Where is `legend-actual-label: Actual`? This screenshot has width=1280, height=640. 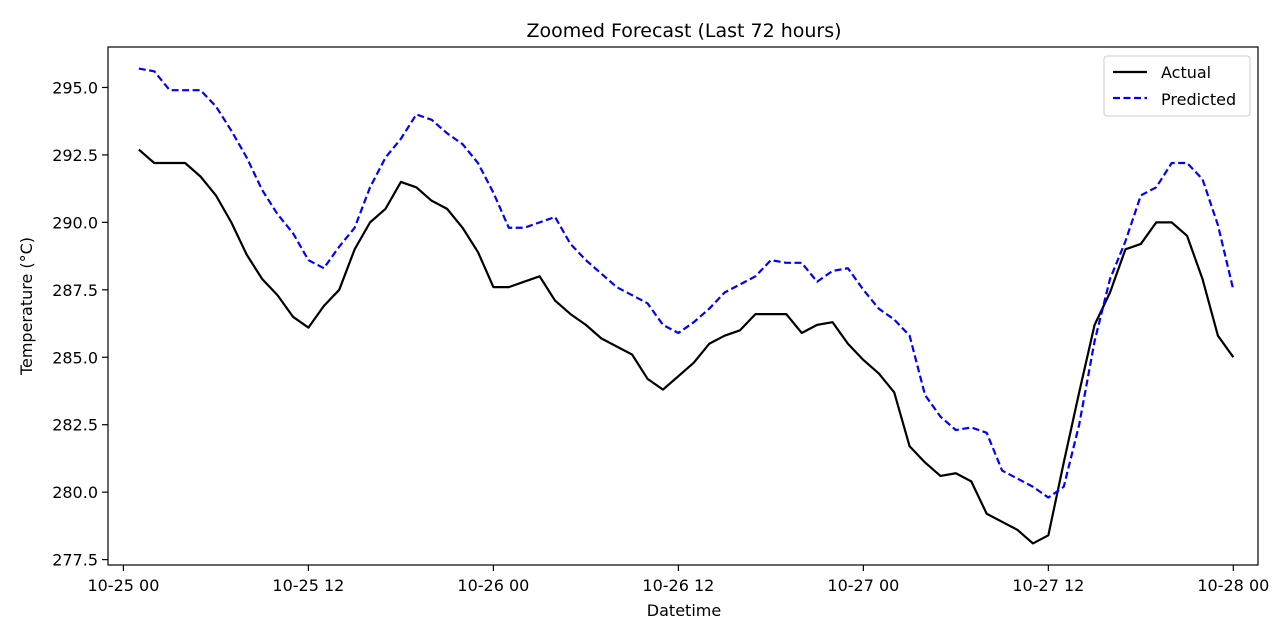 legend-actual-label: Actual is located at coordinates (1186, 72).